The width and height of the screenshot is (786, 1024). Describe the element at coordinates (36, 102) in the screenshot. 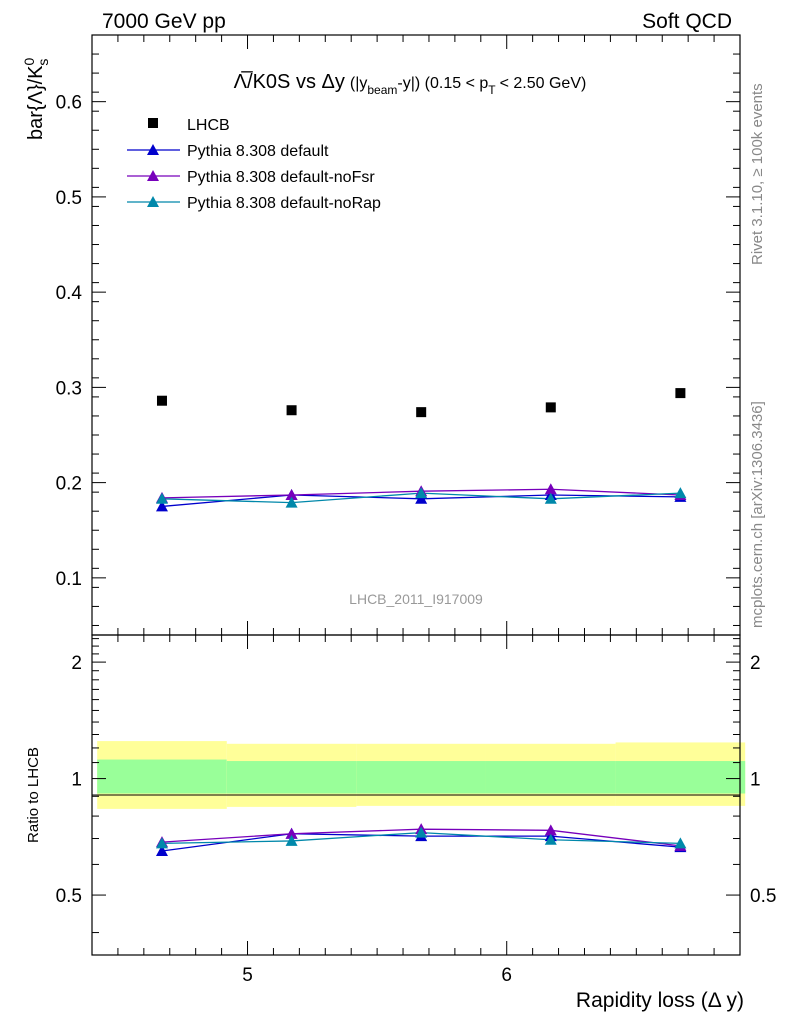

I see `ylabel-text: bar{Λ}/K` at that location.